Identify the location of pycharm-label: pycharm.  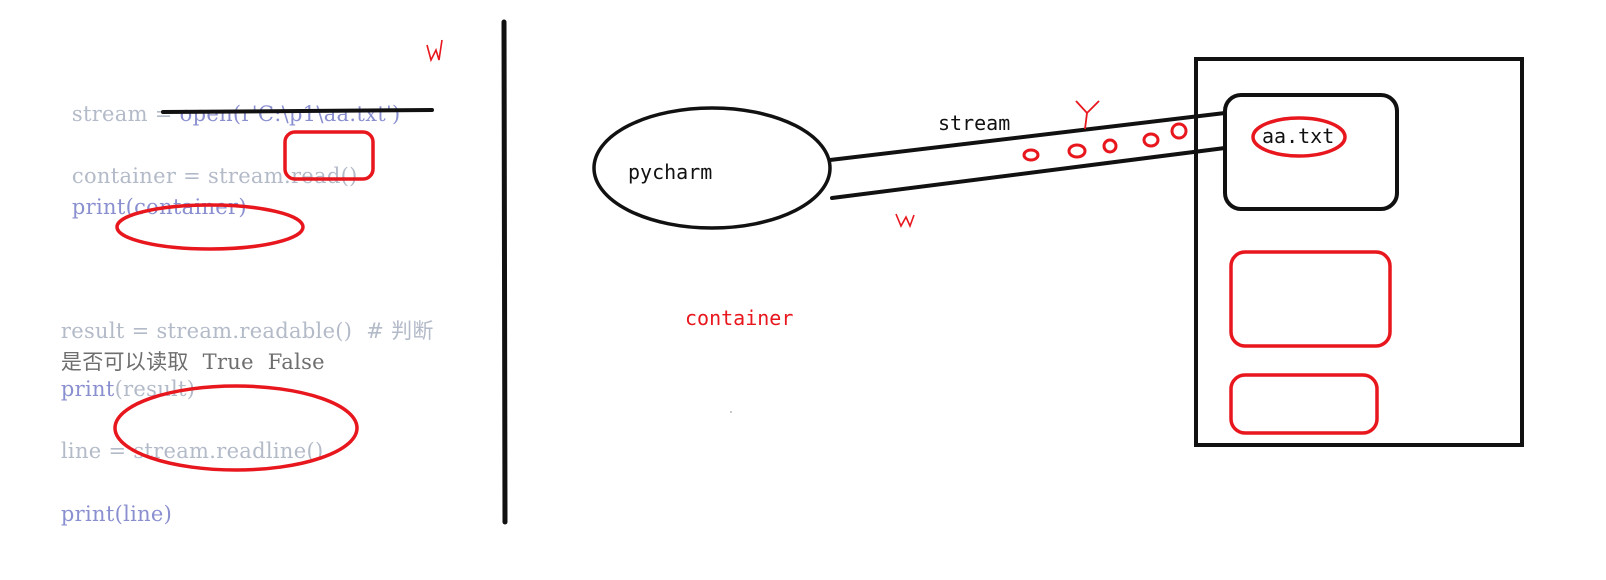
(670, 172).